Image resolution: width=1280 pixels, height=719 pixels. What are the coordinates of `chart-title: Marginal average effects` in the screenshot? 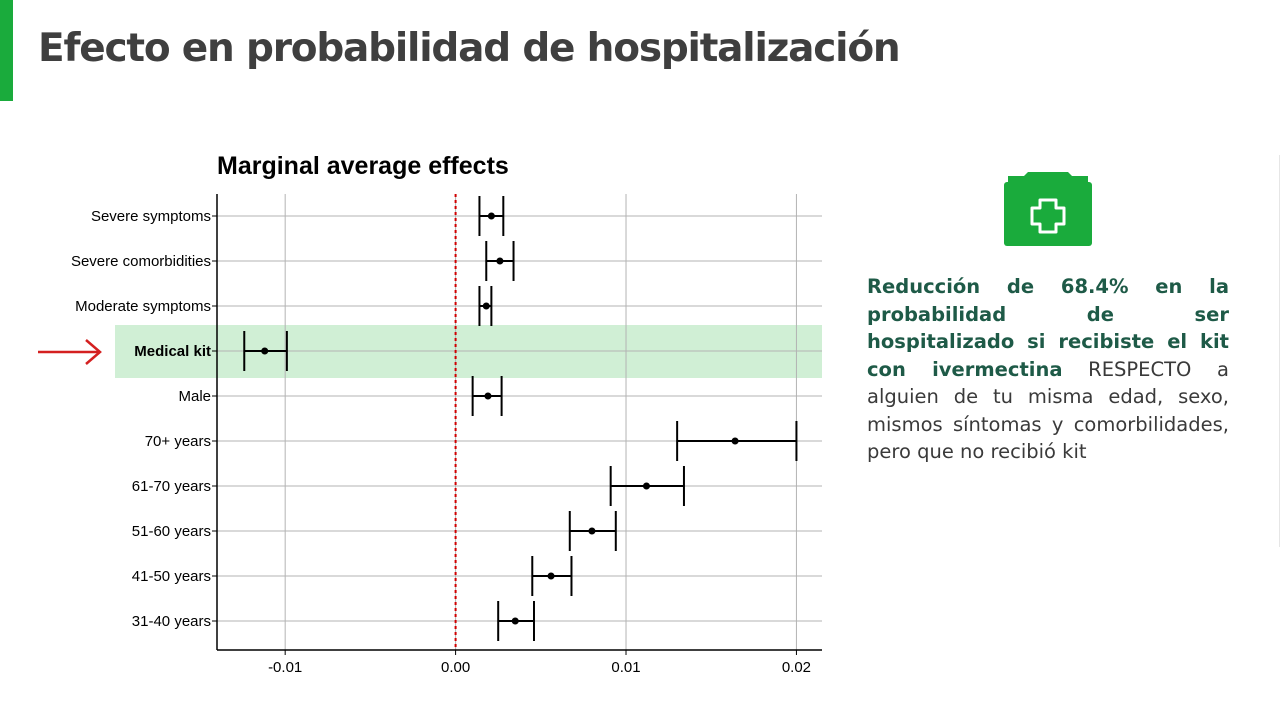 It's located at (363, 166).